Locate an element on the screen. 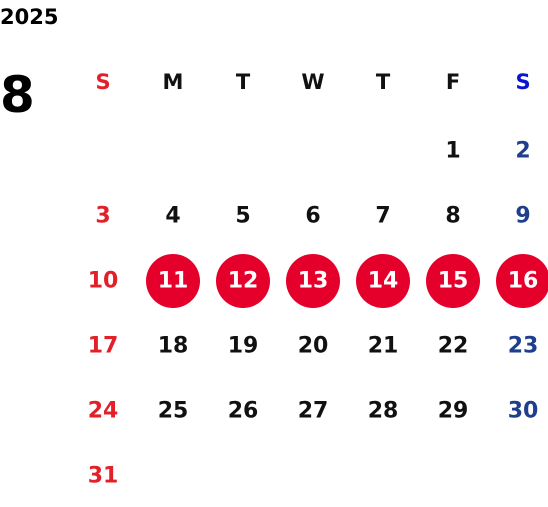 This screenshot has height=507, width=548. day: 25 is located at coordinates (173, 411).